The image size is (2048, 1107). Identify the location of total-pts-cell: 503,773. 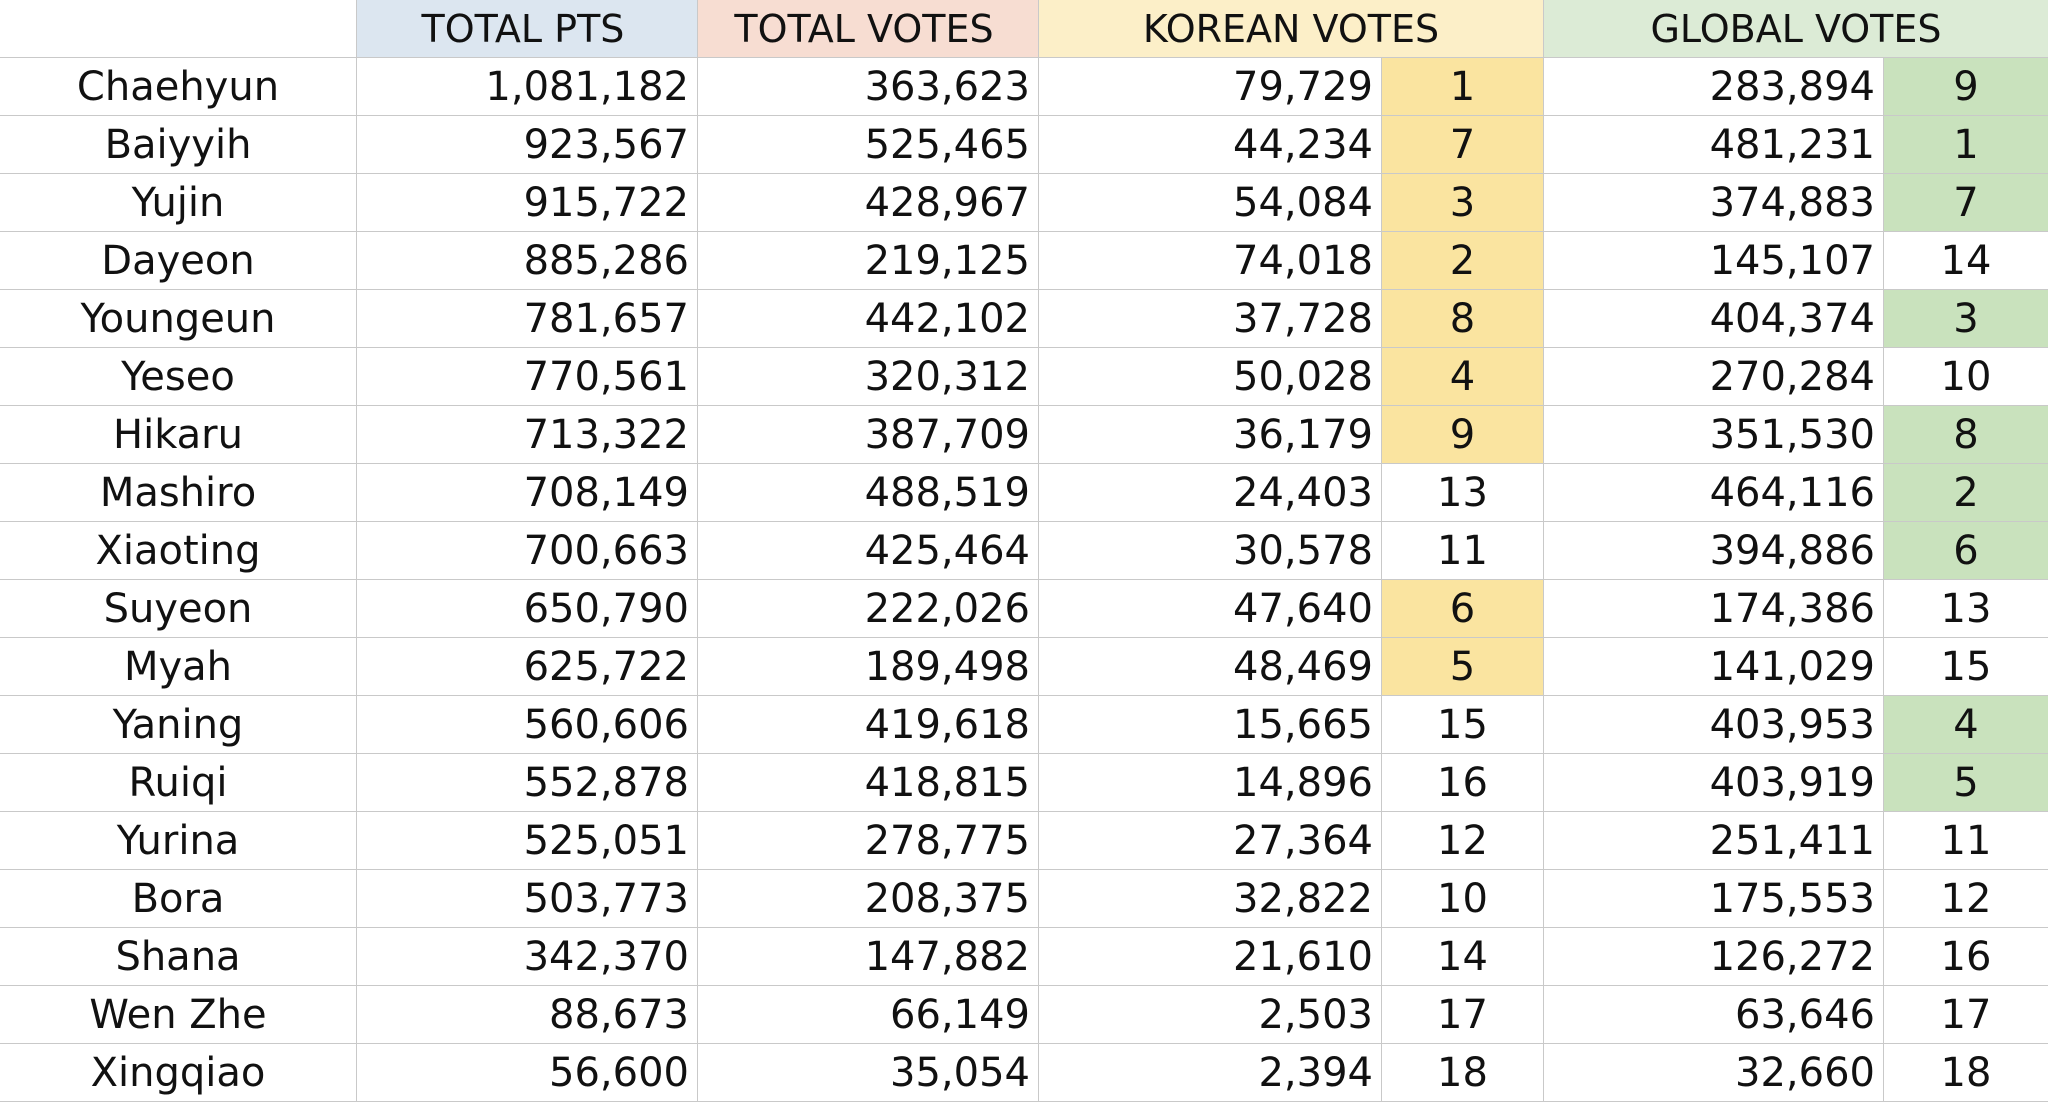
(527, 899).